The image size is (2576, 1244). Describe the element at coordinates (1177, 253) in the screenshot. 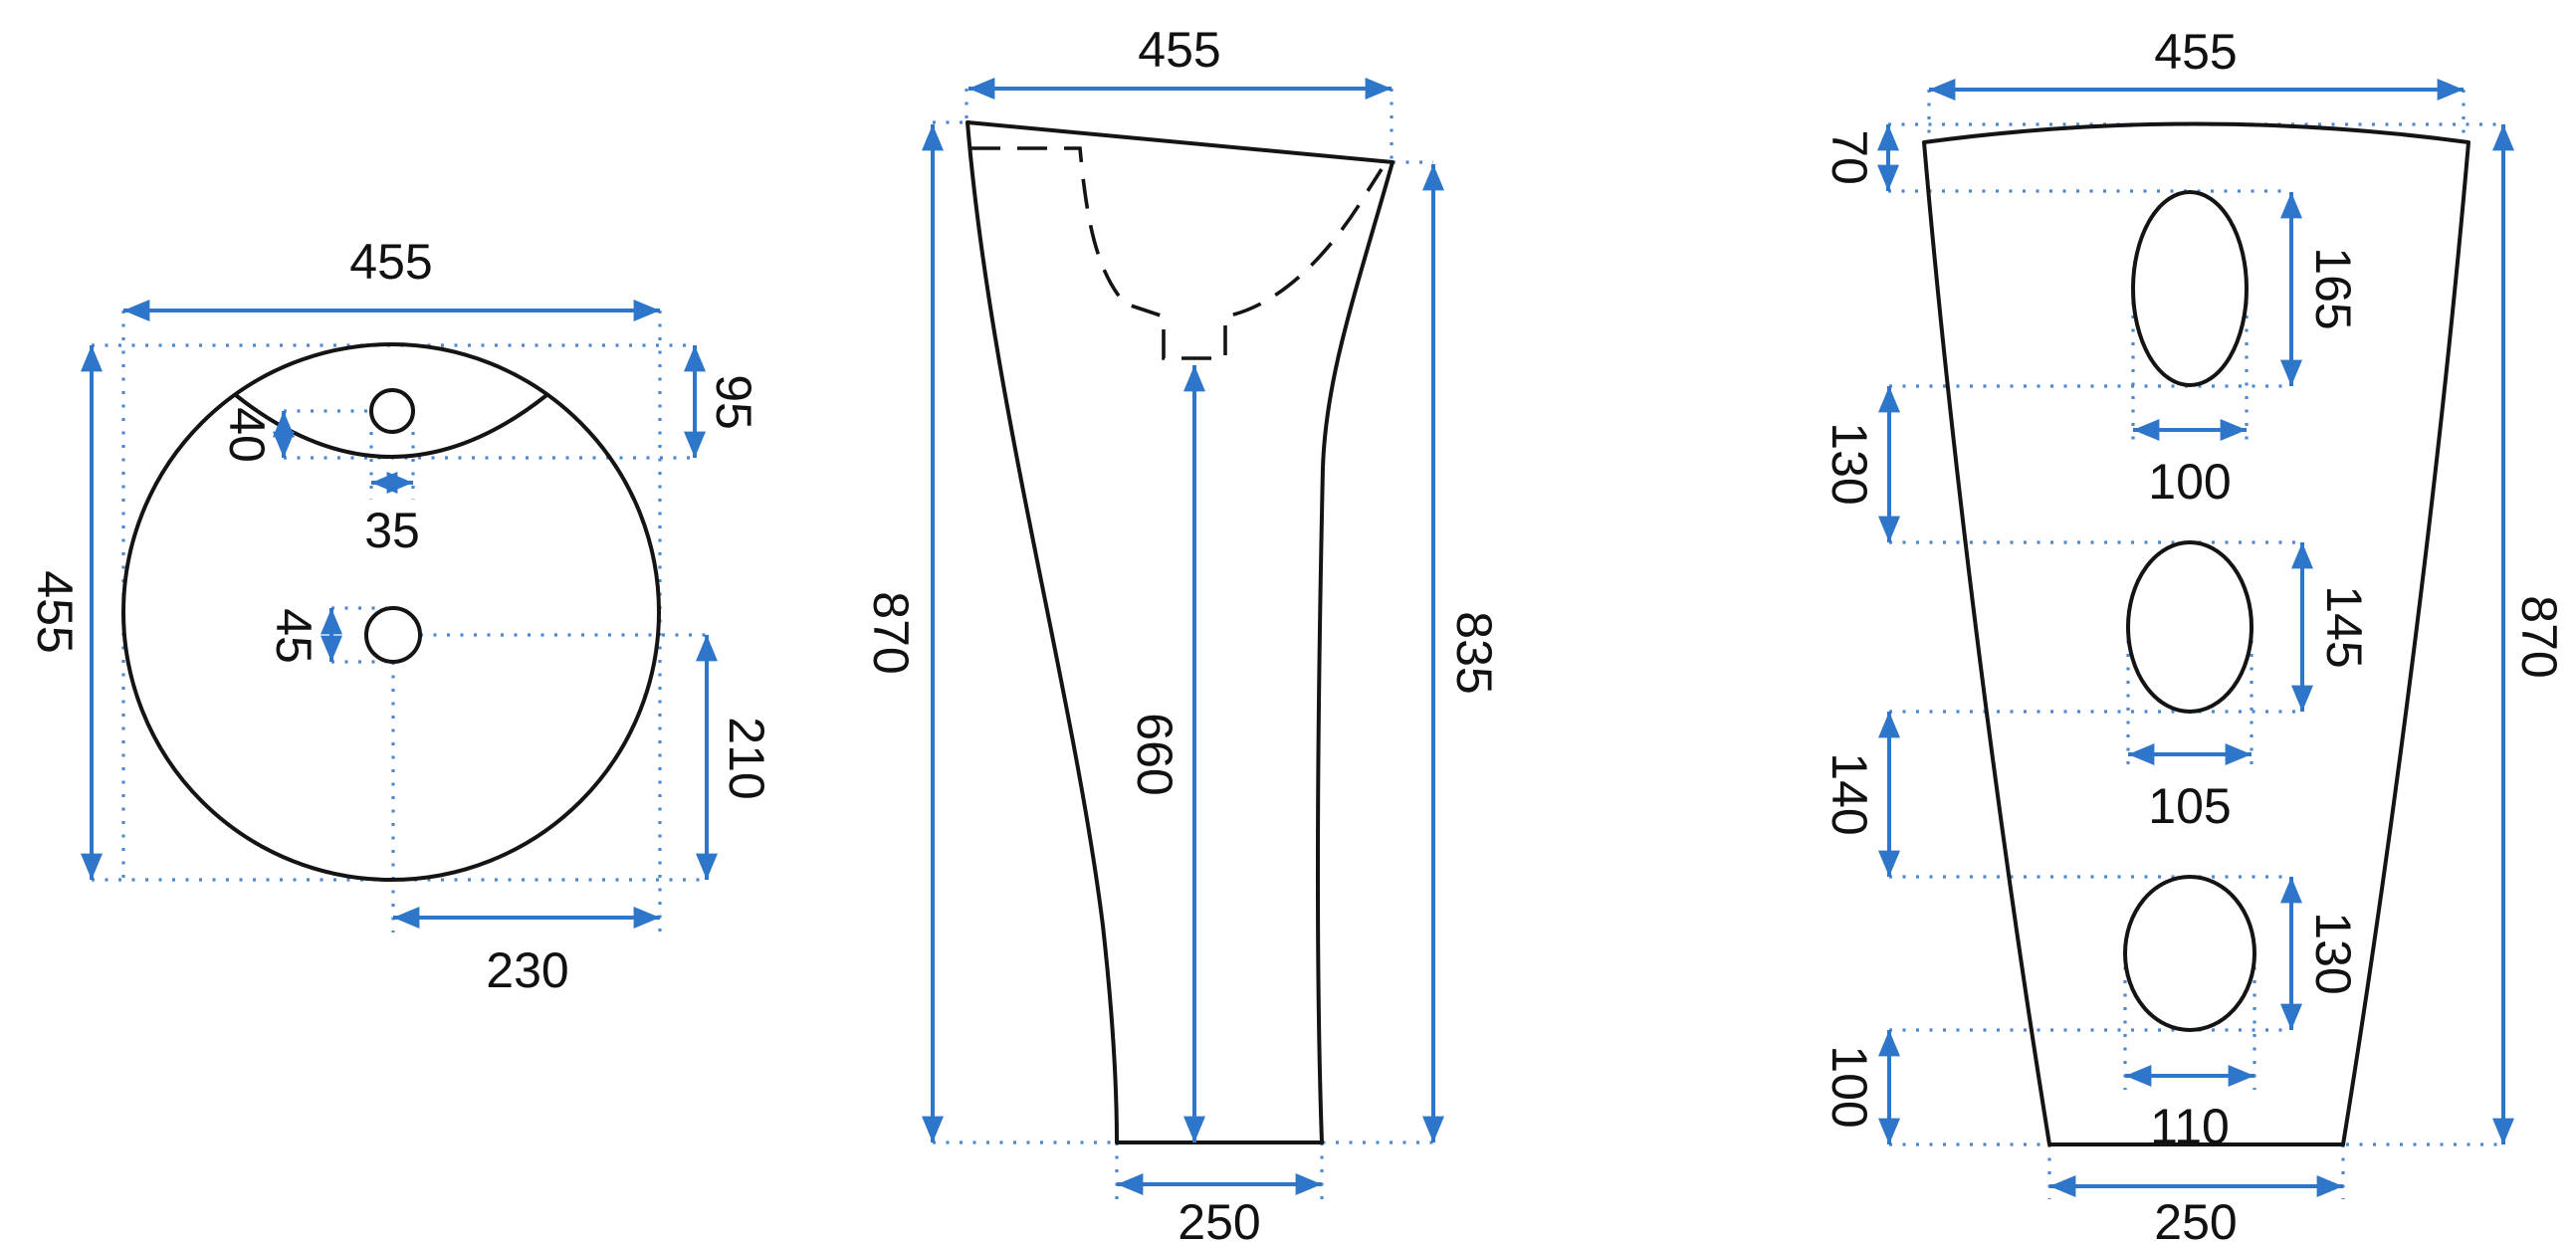

I see `bowl-hidden-outline` at that location.